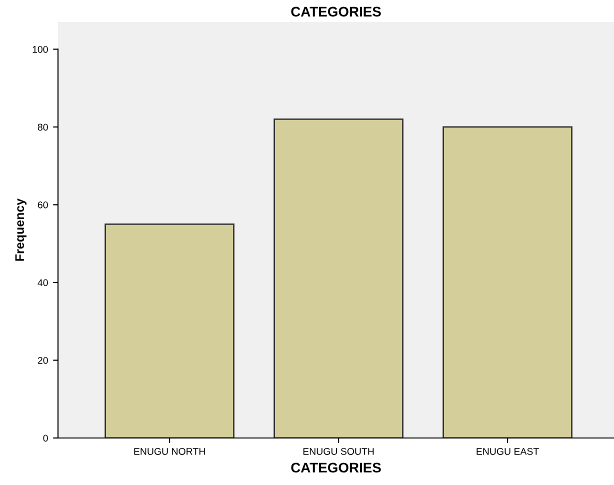  What do you see at coordinates (43, 282) in the screenshot?
I see `y-tick-label: 40` at bounding box center [43, 282].